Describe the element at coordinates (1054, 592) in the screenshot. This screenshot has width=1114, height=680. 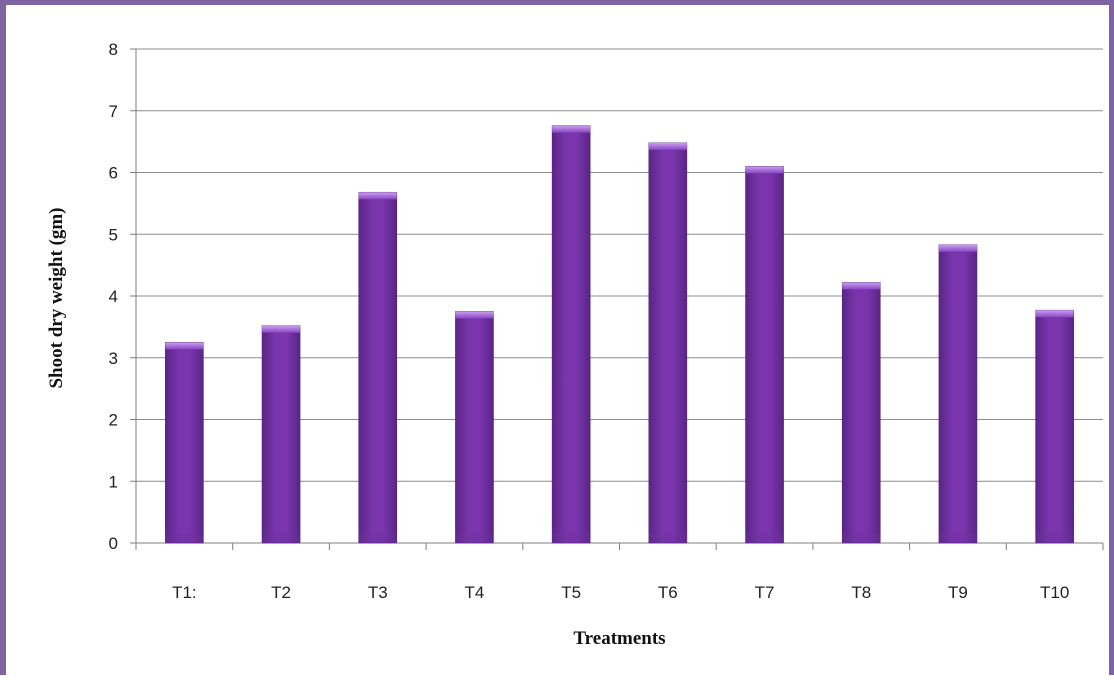
I see `x-tick-label: T10` at that location.